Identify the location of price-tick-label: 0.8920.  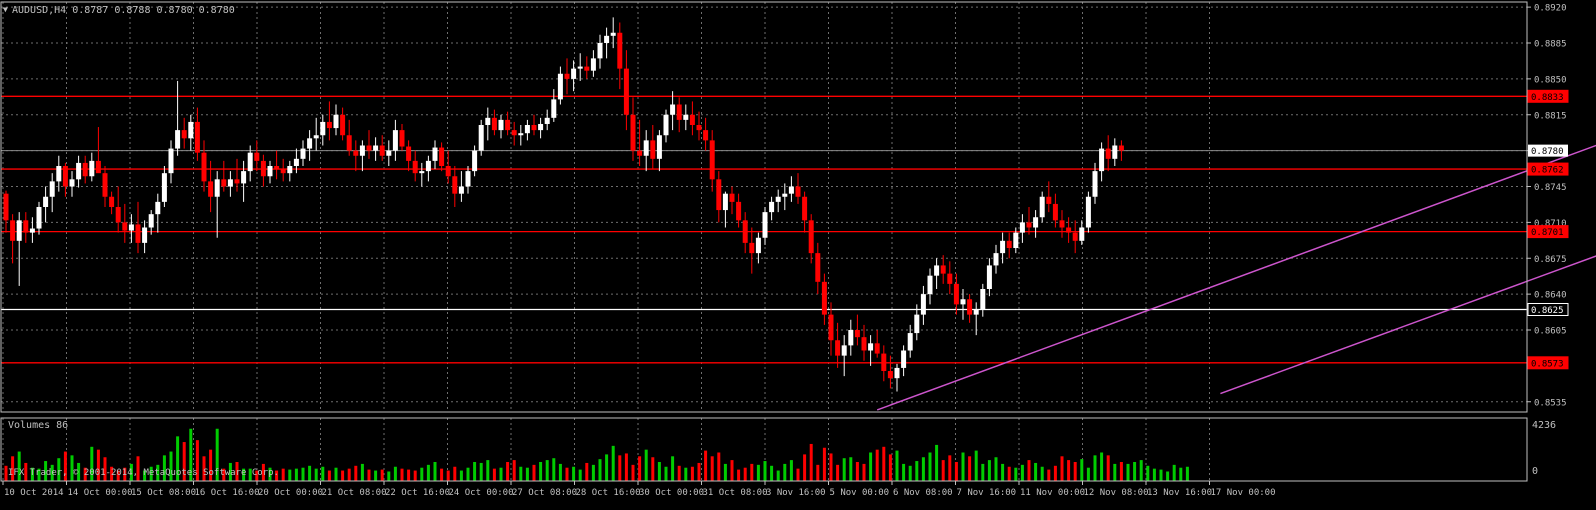
(1550, 9).